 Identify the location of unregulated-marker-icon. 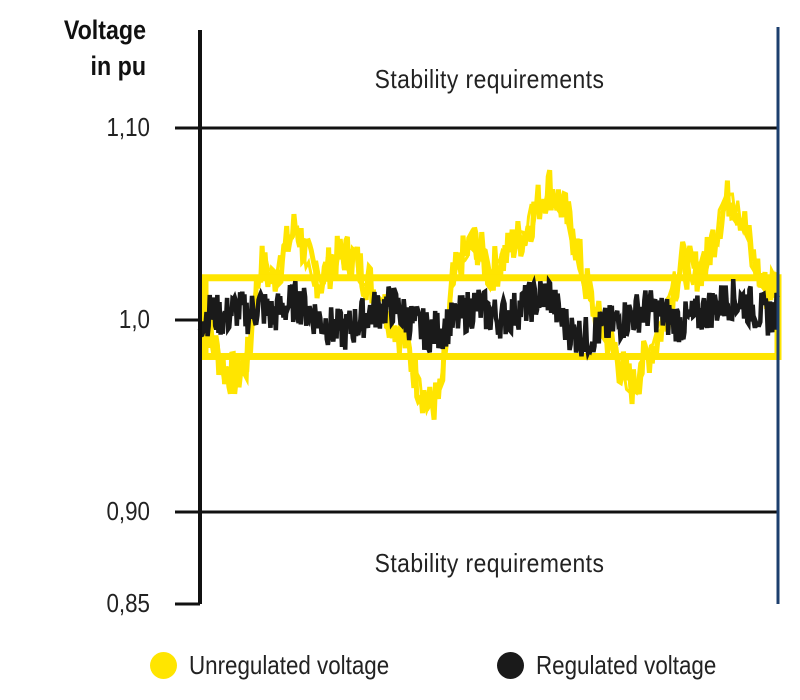
(163, 665).